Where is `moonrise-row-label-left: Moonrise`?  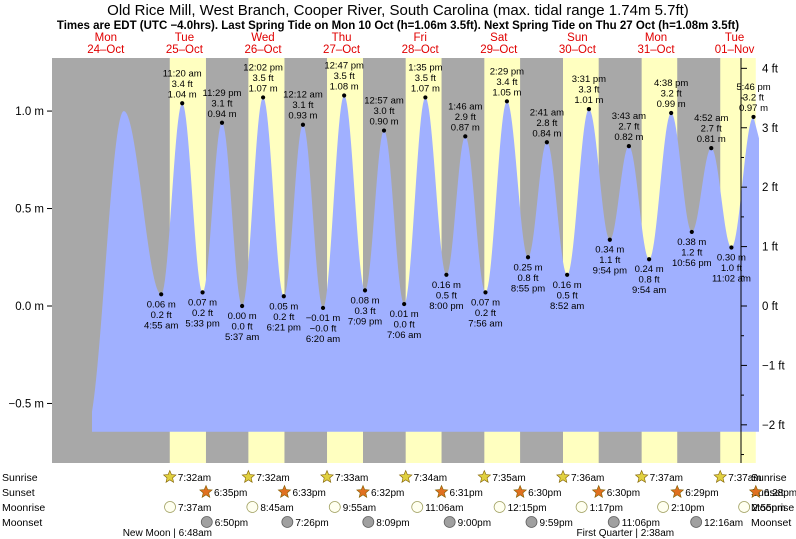
moonrise-row-label-left: Moonrise is located at coordinates (23, 508).